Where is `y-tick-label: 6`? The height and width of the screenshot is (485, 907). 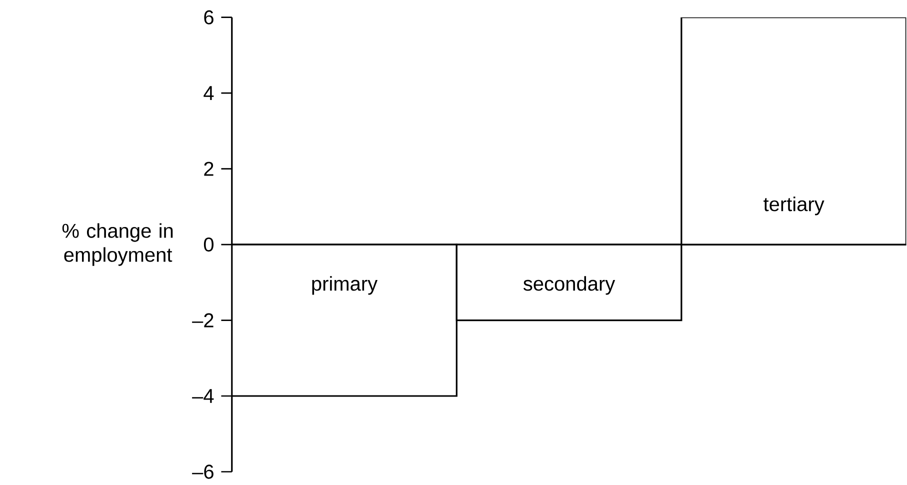
y-tick-label: 6 is located at coordinates (209, 17).